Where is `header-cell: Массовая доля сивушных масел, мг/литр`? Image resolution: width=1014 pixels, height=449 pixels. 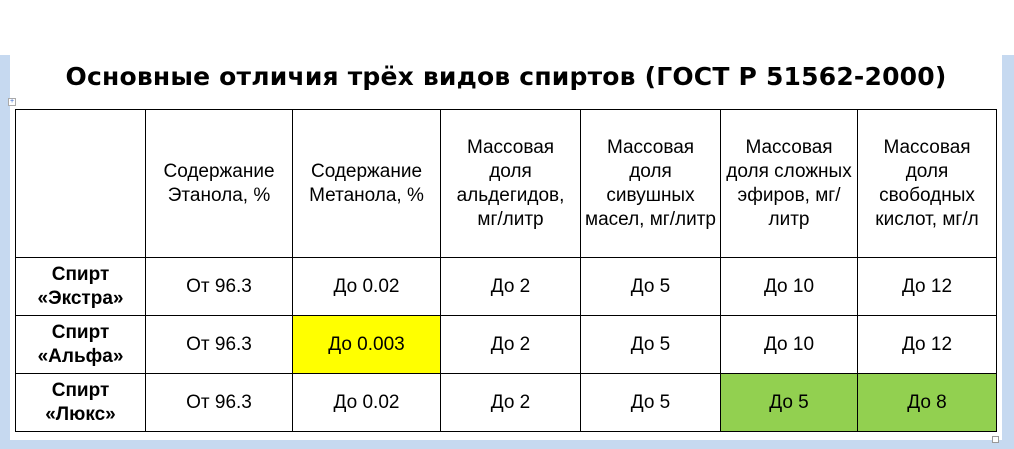
header-cell: Массовая доля сивушных масел, мг/литр is located at coordinates (650, 183).